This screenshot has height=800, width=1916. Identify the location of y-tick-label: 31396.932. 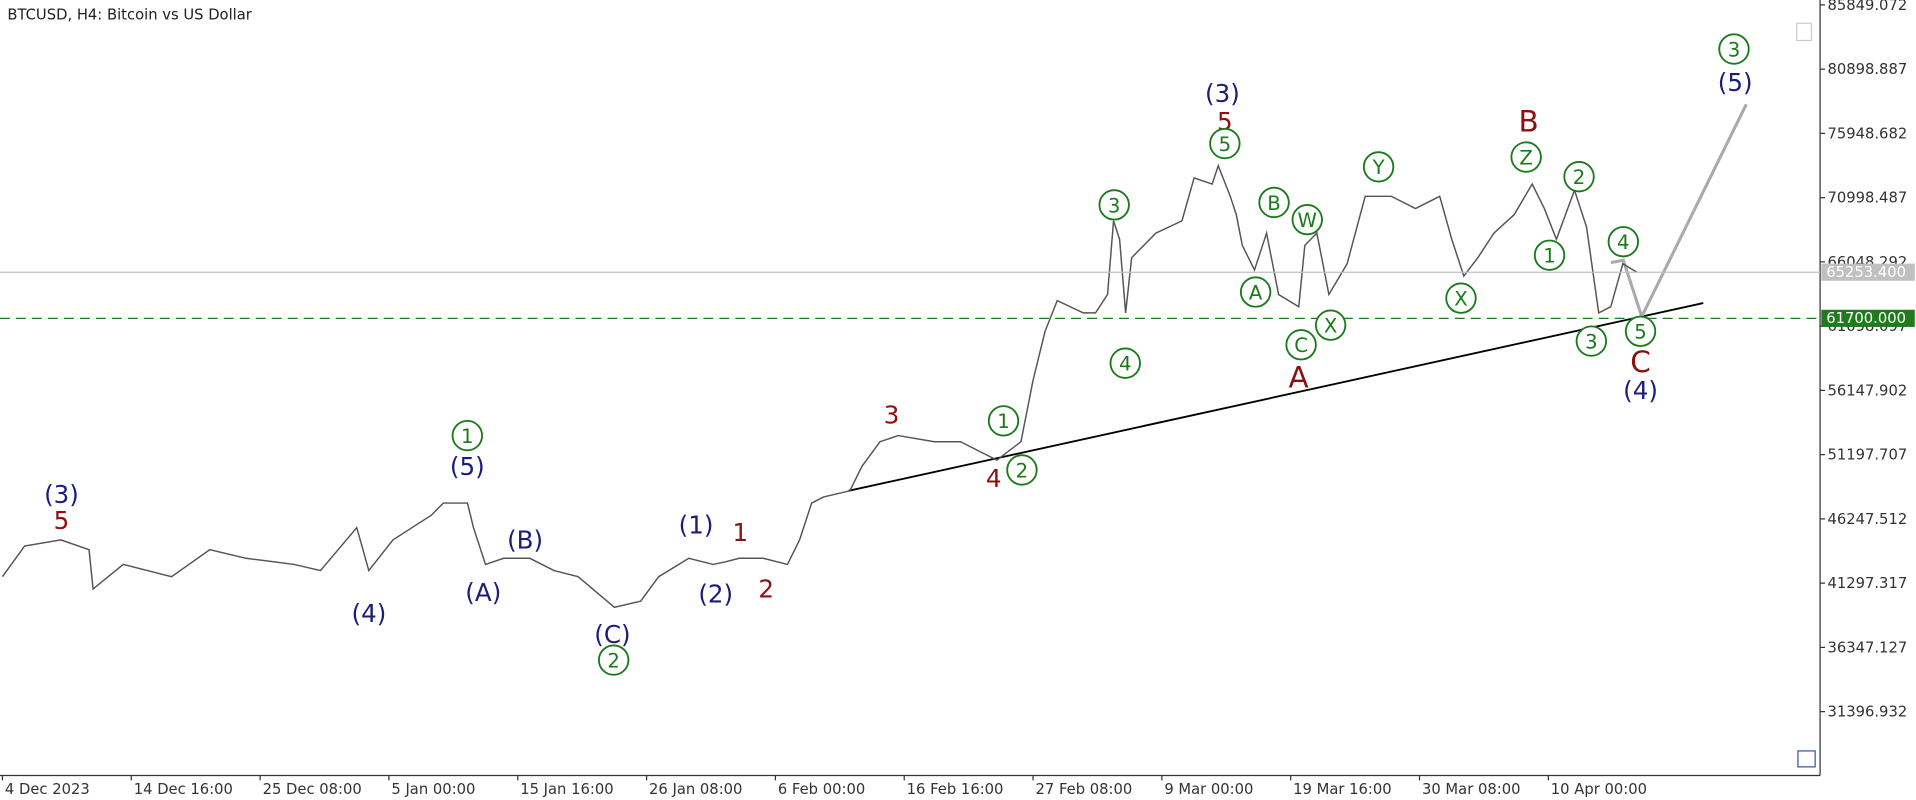
(1867, 712).